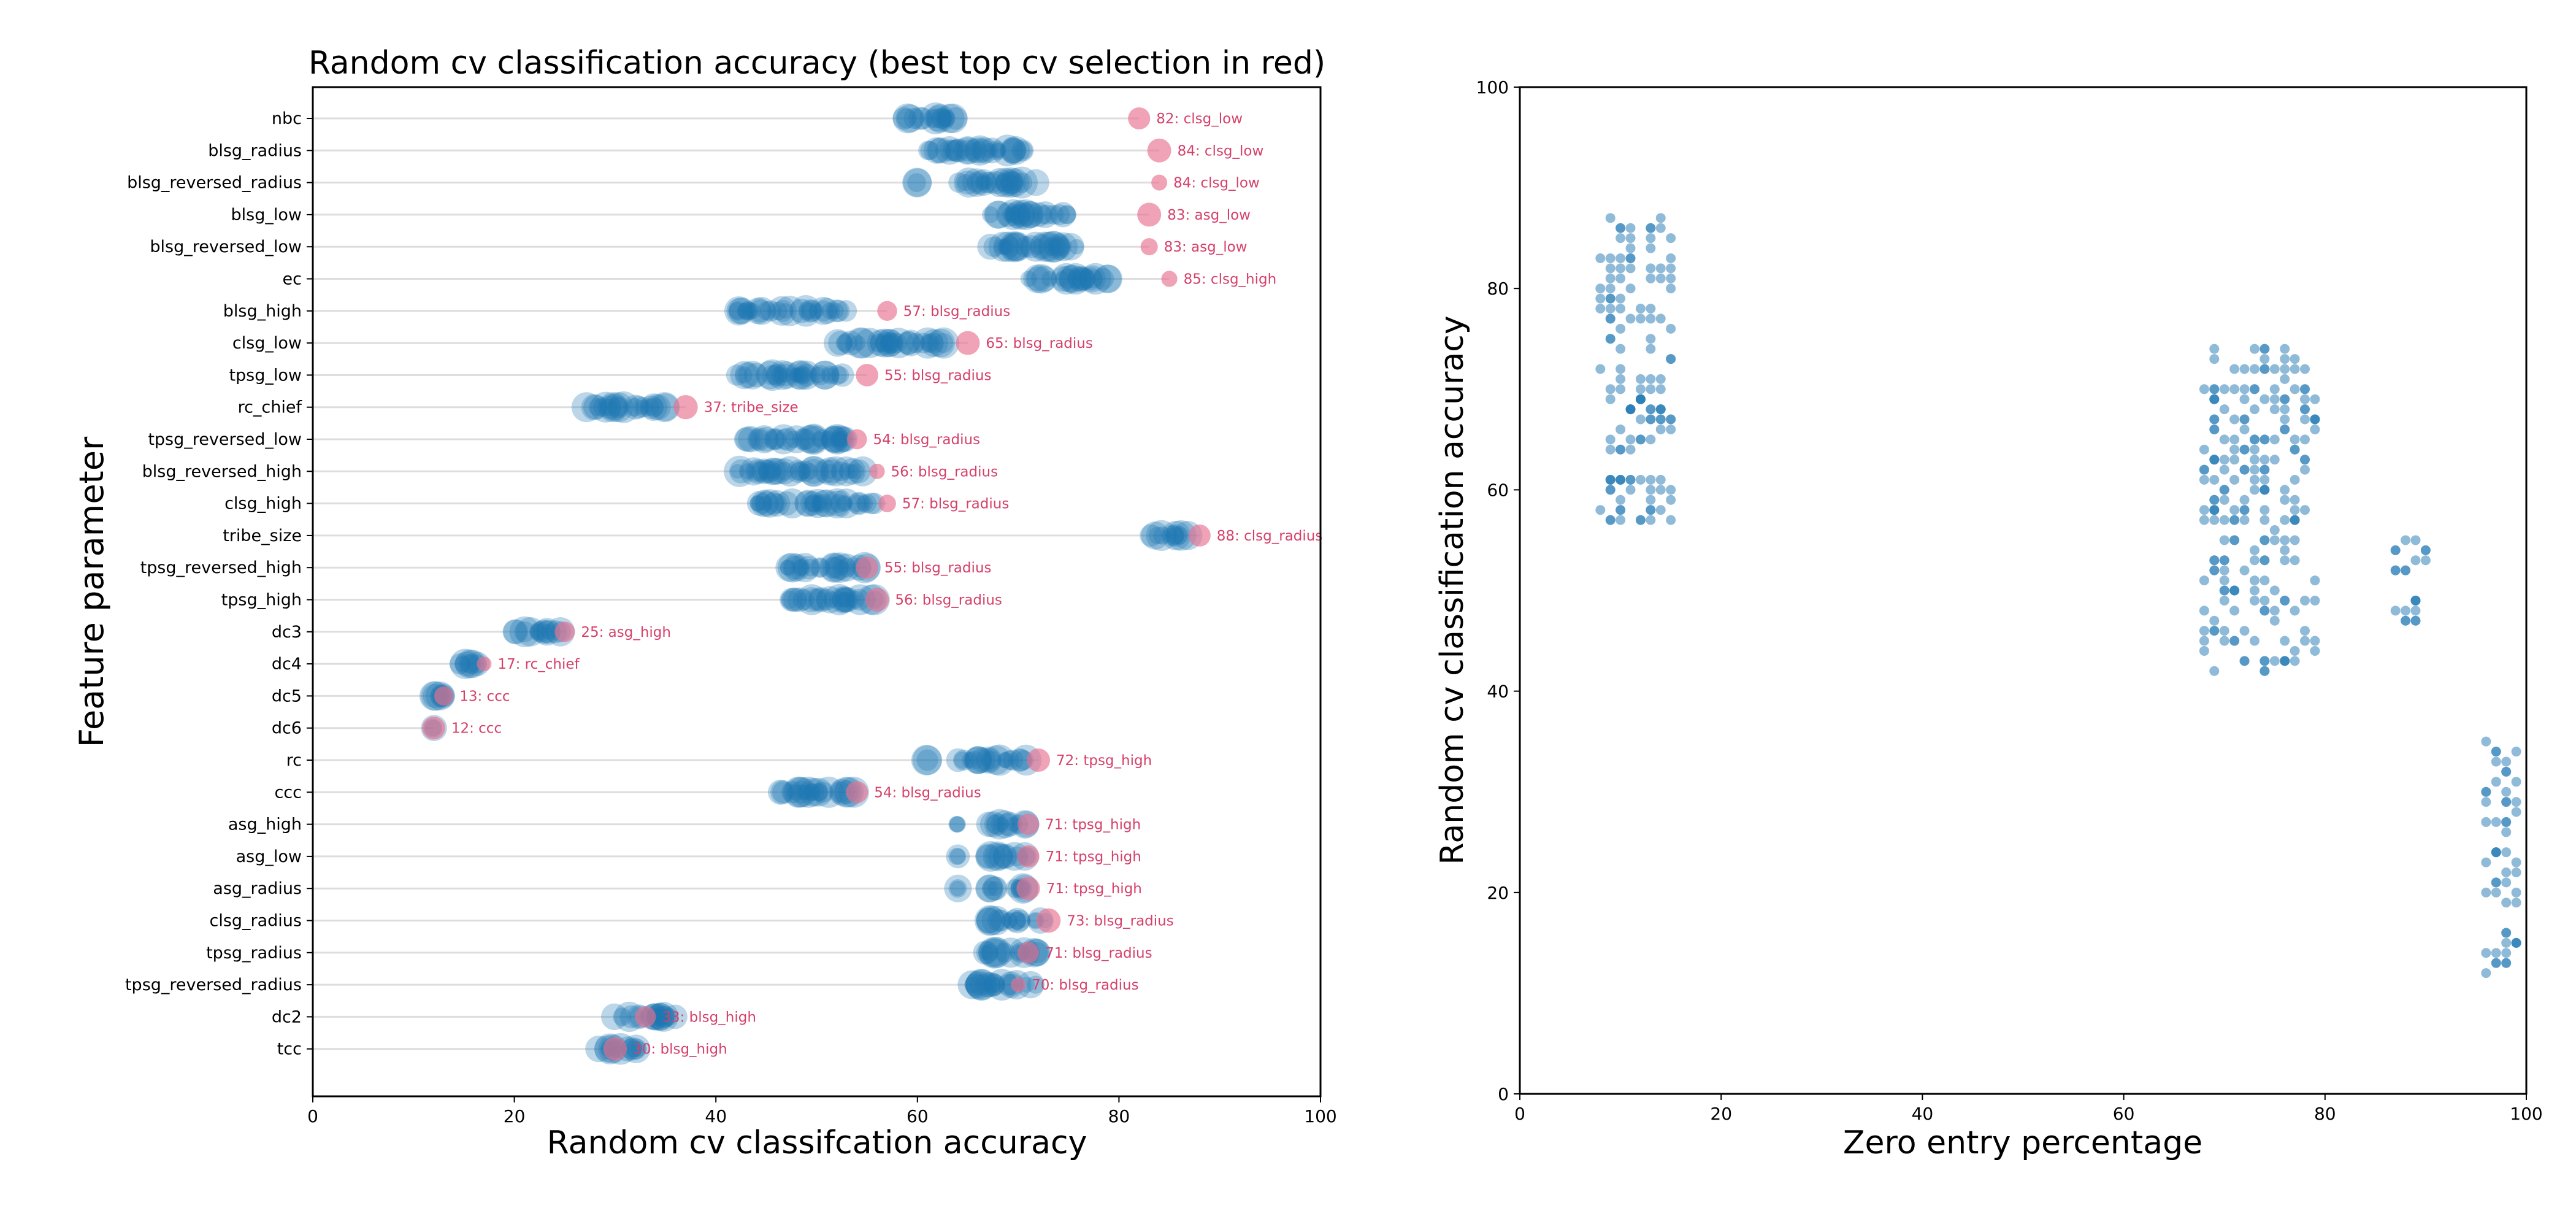 The height and width of the screenshot is (1227, 2576). I want to click on x-axis-label: Random cv classifcation accuracy, so click(817, 1143).